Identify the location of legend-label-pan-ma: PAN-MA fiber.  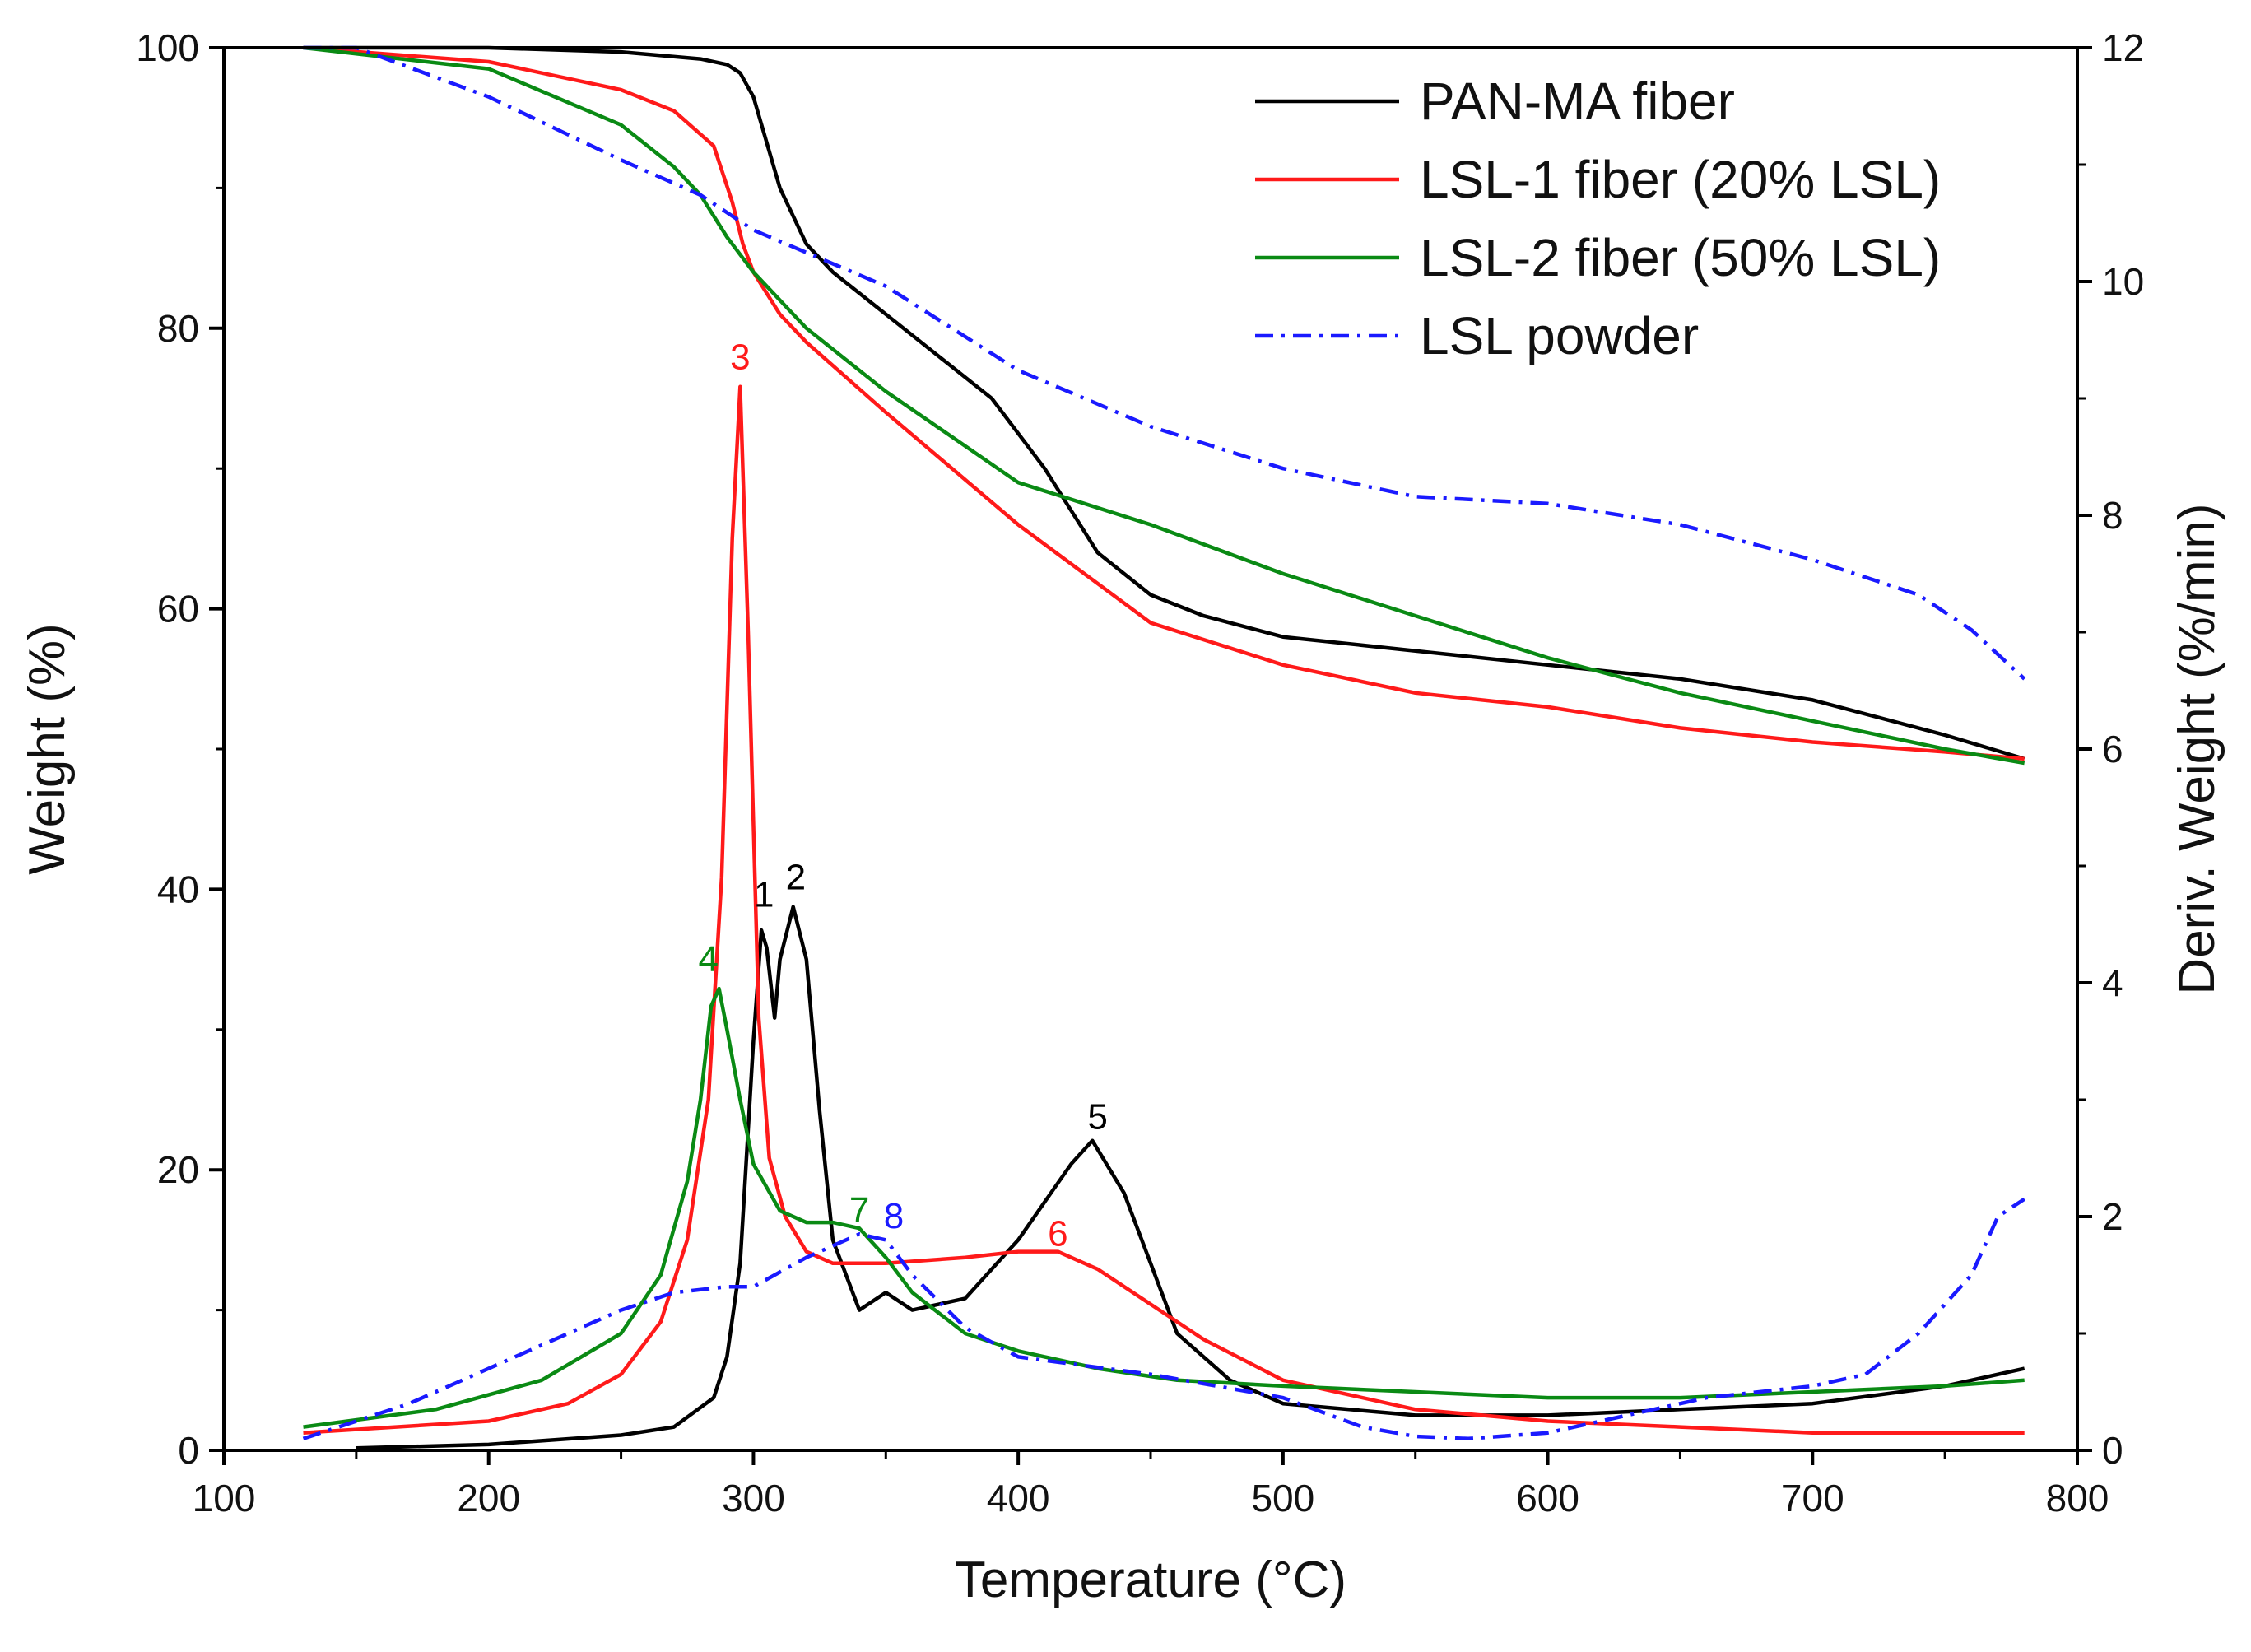
(1577, 101).